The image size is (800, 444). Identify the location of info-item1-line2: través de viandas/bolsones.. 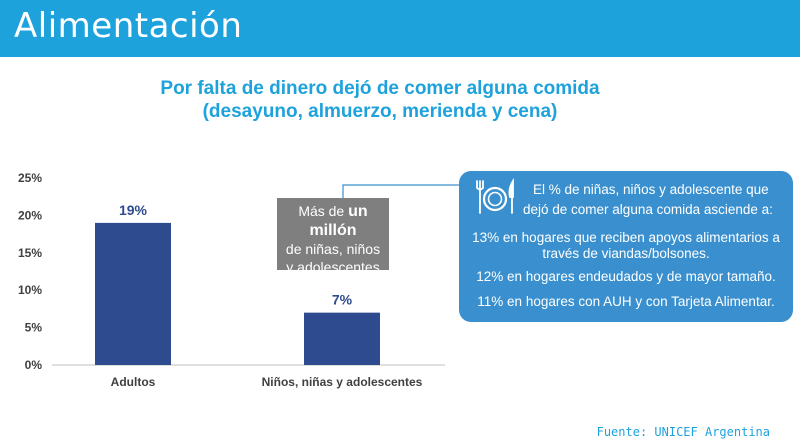
(626, 253).